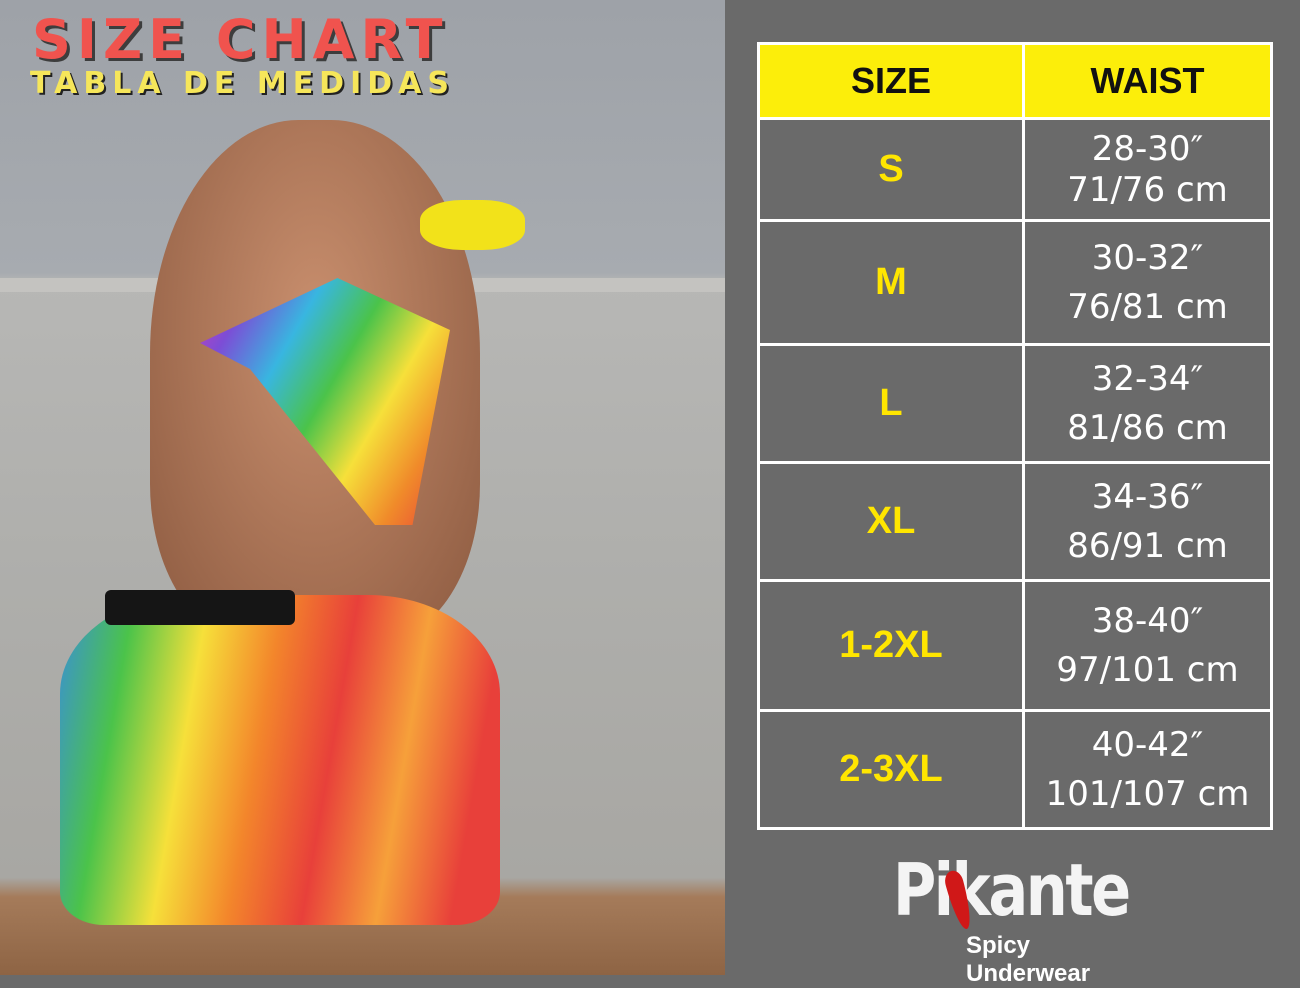 This screenshot has height=988, width=1300. Describe the element at coordinates (200, 607) in the screenshot. I see `waistband` at that location.